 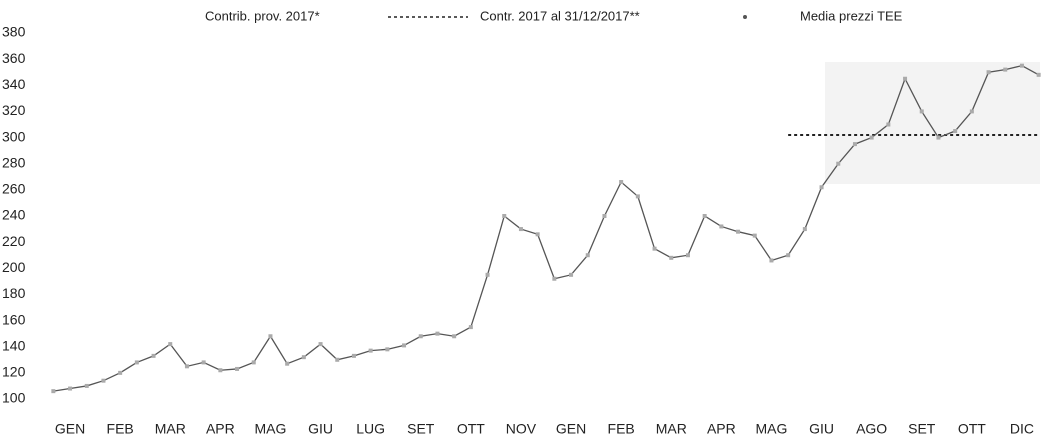 What do you see at coordinates (745, 17) in the screenshot?
I see `legend-swatch` at bounding box center [745, 17].